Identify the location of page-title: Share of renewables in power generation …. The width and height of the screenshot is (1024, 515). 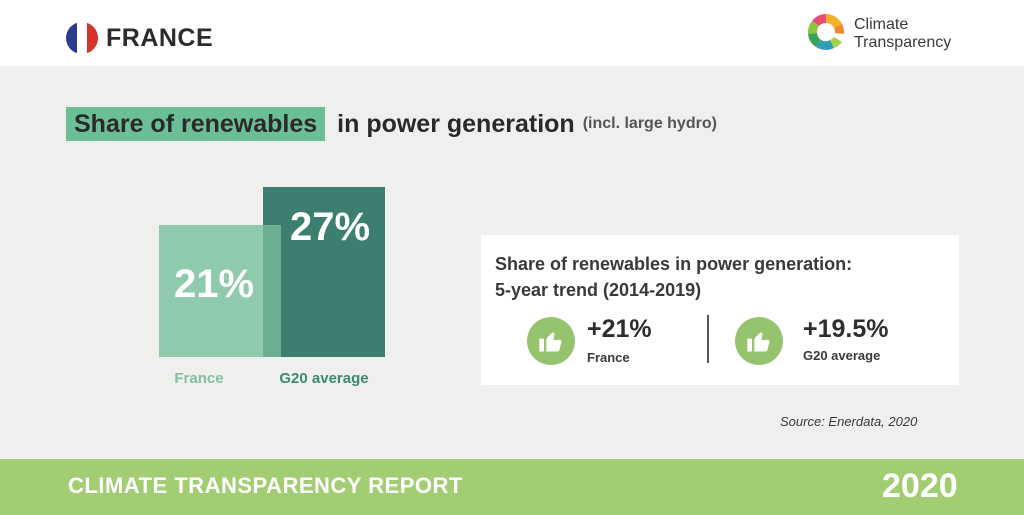
(391, 124).